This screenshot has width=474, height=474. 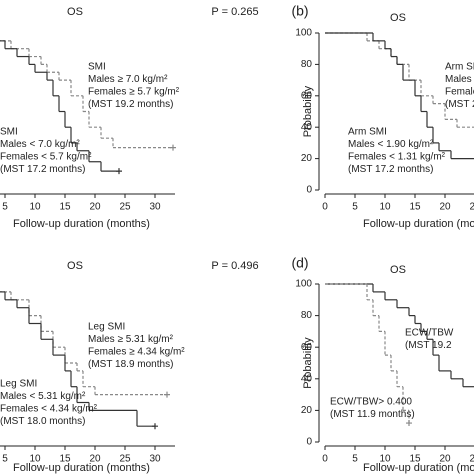 I want to click on annotation: (MST 18.9 months), so click(x=130, y=364).